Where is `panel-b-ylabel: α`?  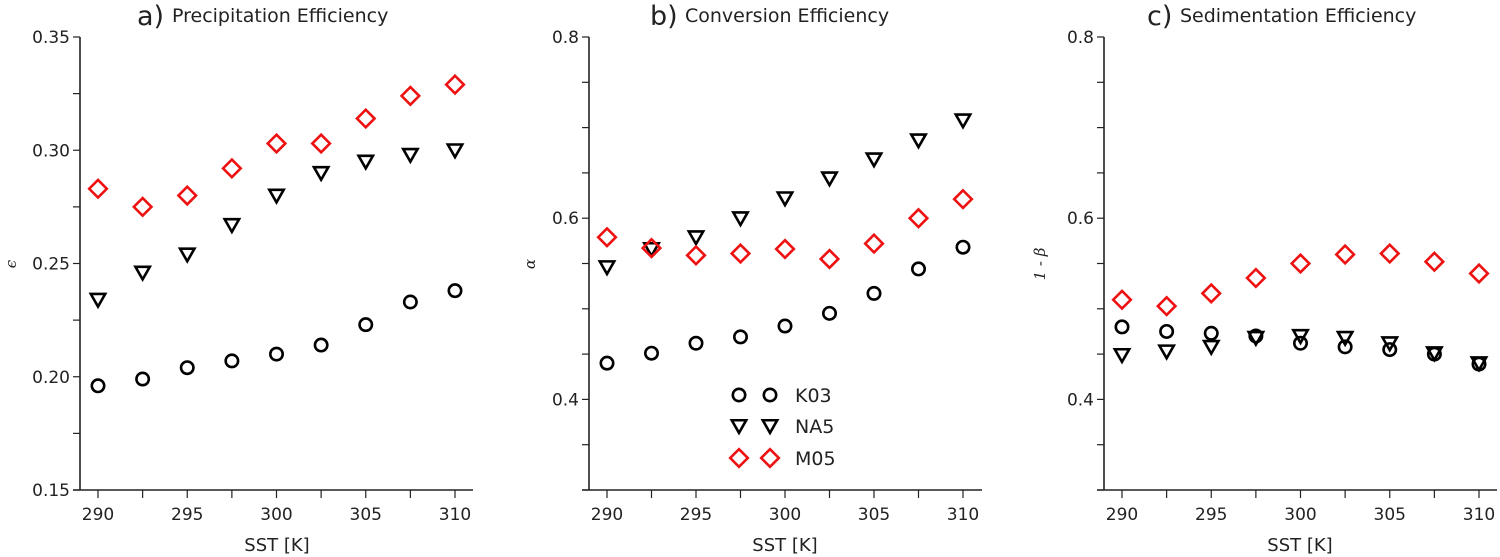
panel-b-ylabel: α is located at coordinates (530, 264).